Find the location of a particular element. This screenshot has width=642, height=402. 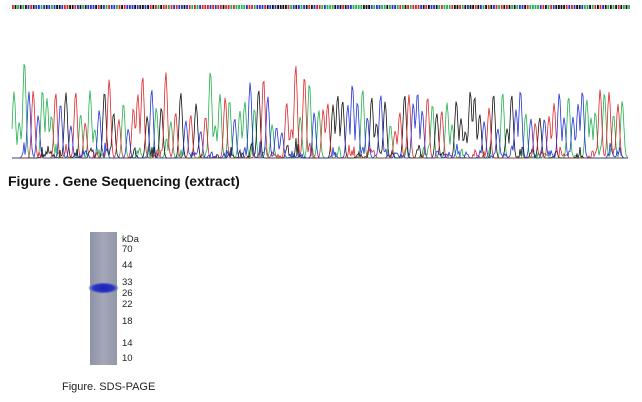

marker-label: 33 is located at coordinates (127, 282).